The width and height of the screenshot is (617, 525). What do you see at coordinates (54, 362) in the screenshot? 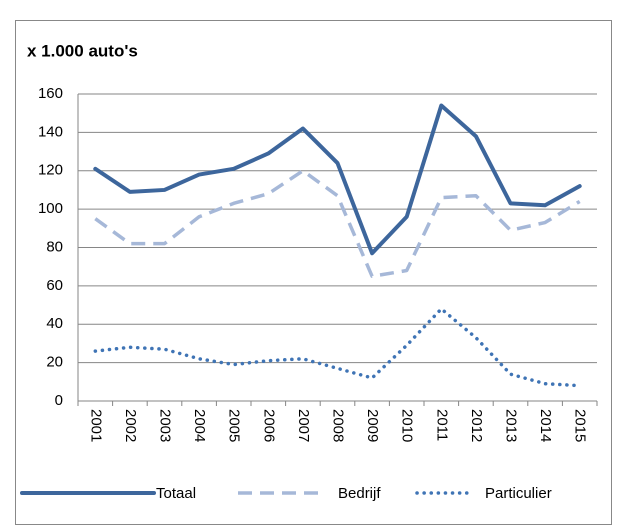
I see `y-tick-label: 20` at bounding box center [54, 362].